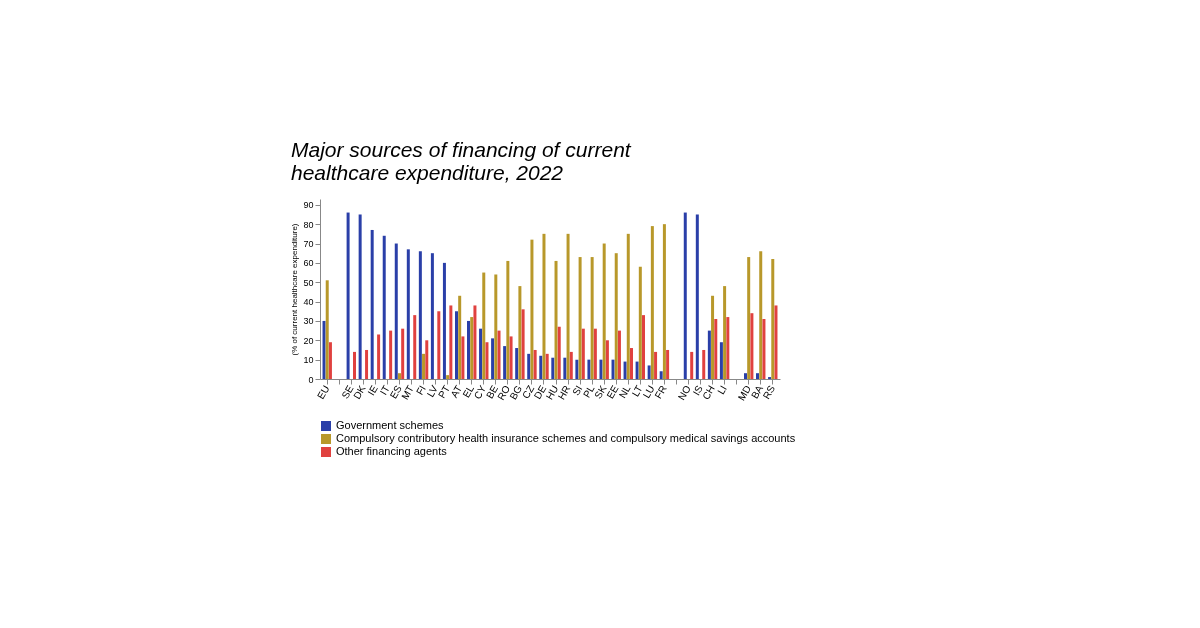 The image size is (1200, 628). Describe the element at coordinates (566, 438) in the screenshot. I see `legend-label: Compulsory contributory health insurance schemes and compulsory medical savings accounts` at that location.